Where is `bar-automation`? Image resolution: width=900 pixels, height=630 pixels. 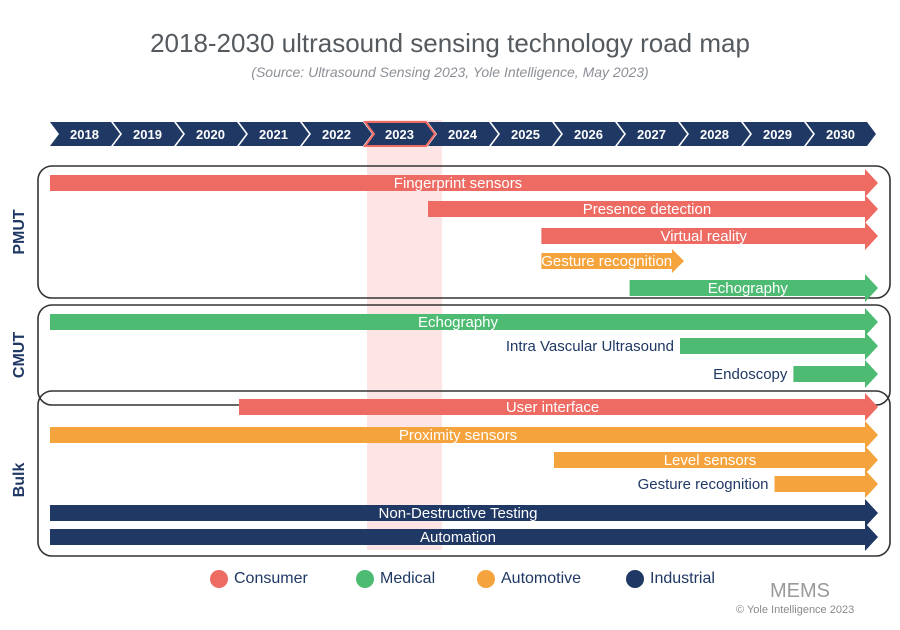 bar-automation is located at coordinates (464, 537).